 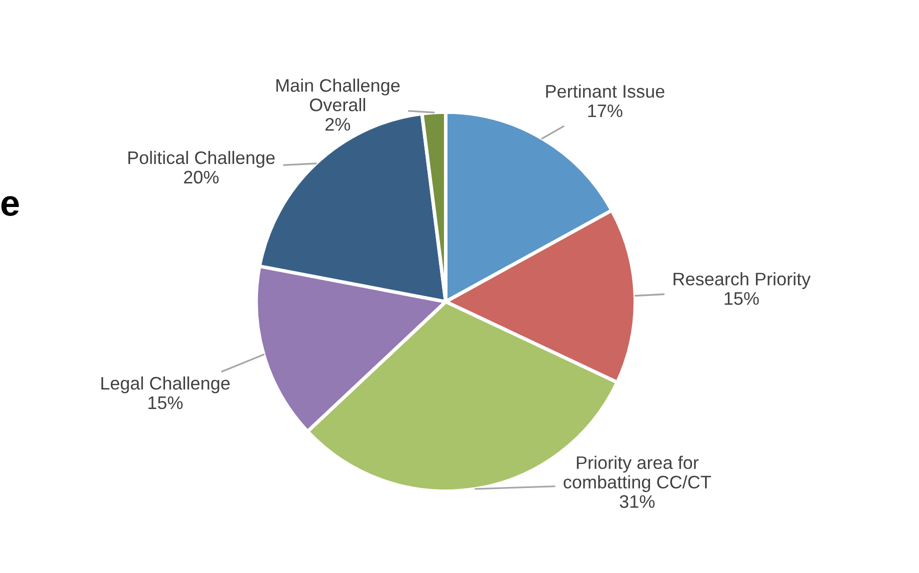 What do you see at coordinates (10, 206) in the screenshot?
I see `text: e` at bounding box center [10, 206].